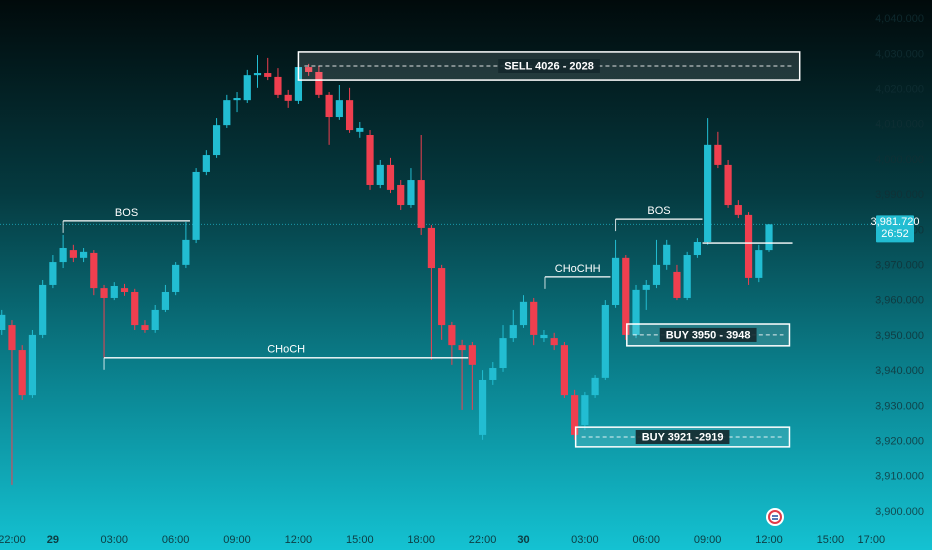 Image resolution: width=932 pixels, height=550 pixels. I want to click on zone-label: BUY 3950 - 3948, so click(708, 335).